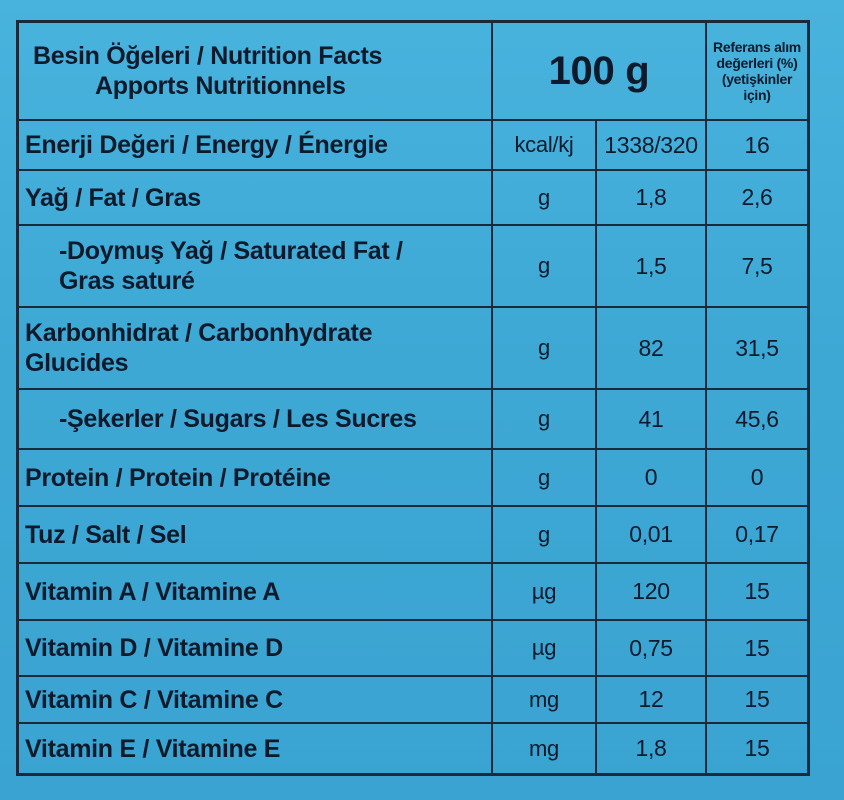 This screenshot has width=844, height=800. What do you see at coordinates (256, 349) in the screenshot?
I see `row-name-carbohydrate: Karbonhidrat / Carbonhydrate Glucides` at bounding box center [256, 349].